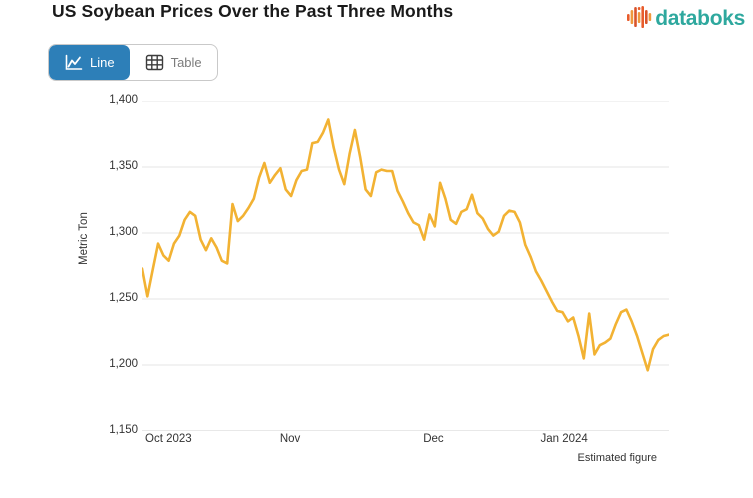 This screenshot has height=498, width=753. Describe the element at coordinates (123, 430) in the screenshot. I see `y-axis-tick-label: 1,150` at that location.